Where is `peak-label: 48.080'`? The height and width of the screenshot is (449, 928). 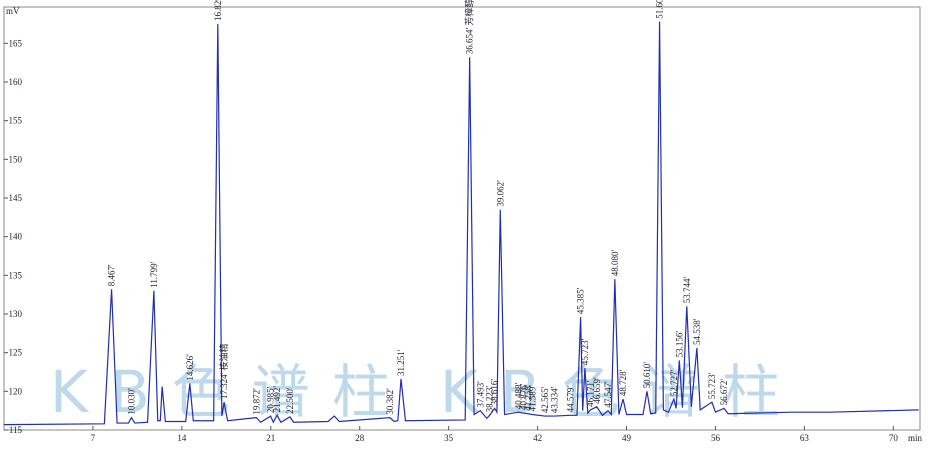
peak-label: 48.080' is located at coordinates (615, 262).